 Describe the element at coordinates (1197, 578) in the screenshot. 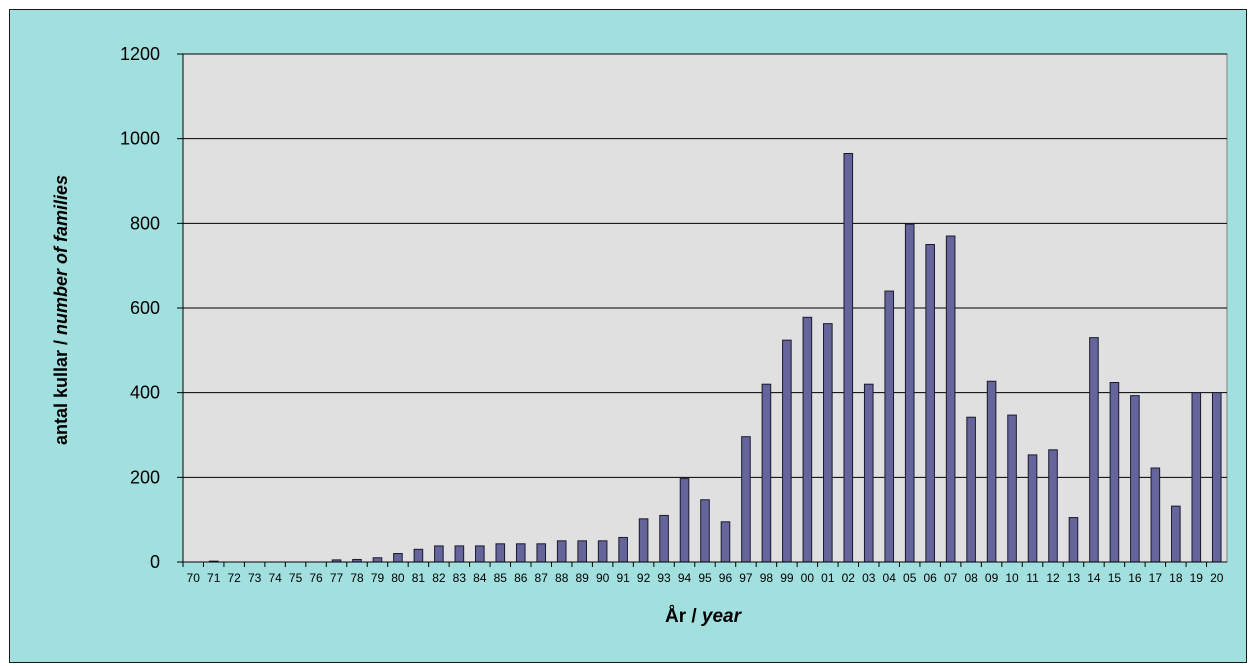

I see `x-tick-label: 19` at that location.